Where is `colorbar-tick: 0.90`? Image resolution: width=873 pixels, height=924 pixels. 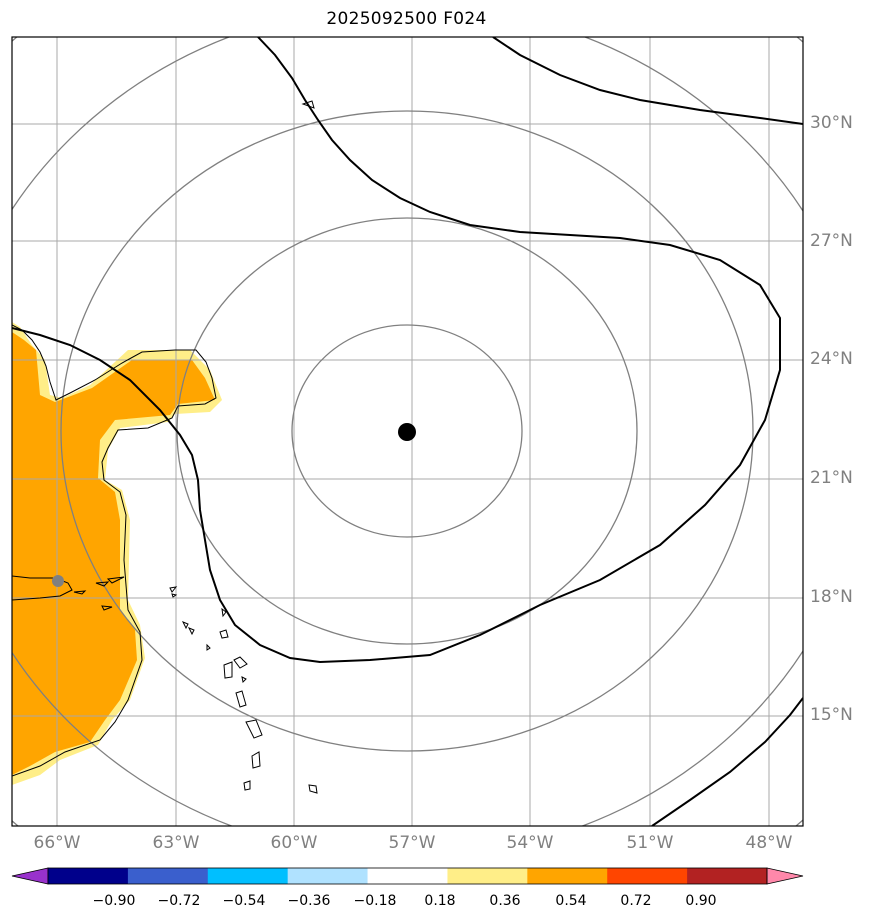
colorbar-tick: 0.90 is located at coordinates (701, 901).